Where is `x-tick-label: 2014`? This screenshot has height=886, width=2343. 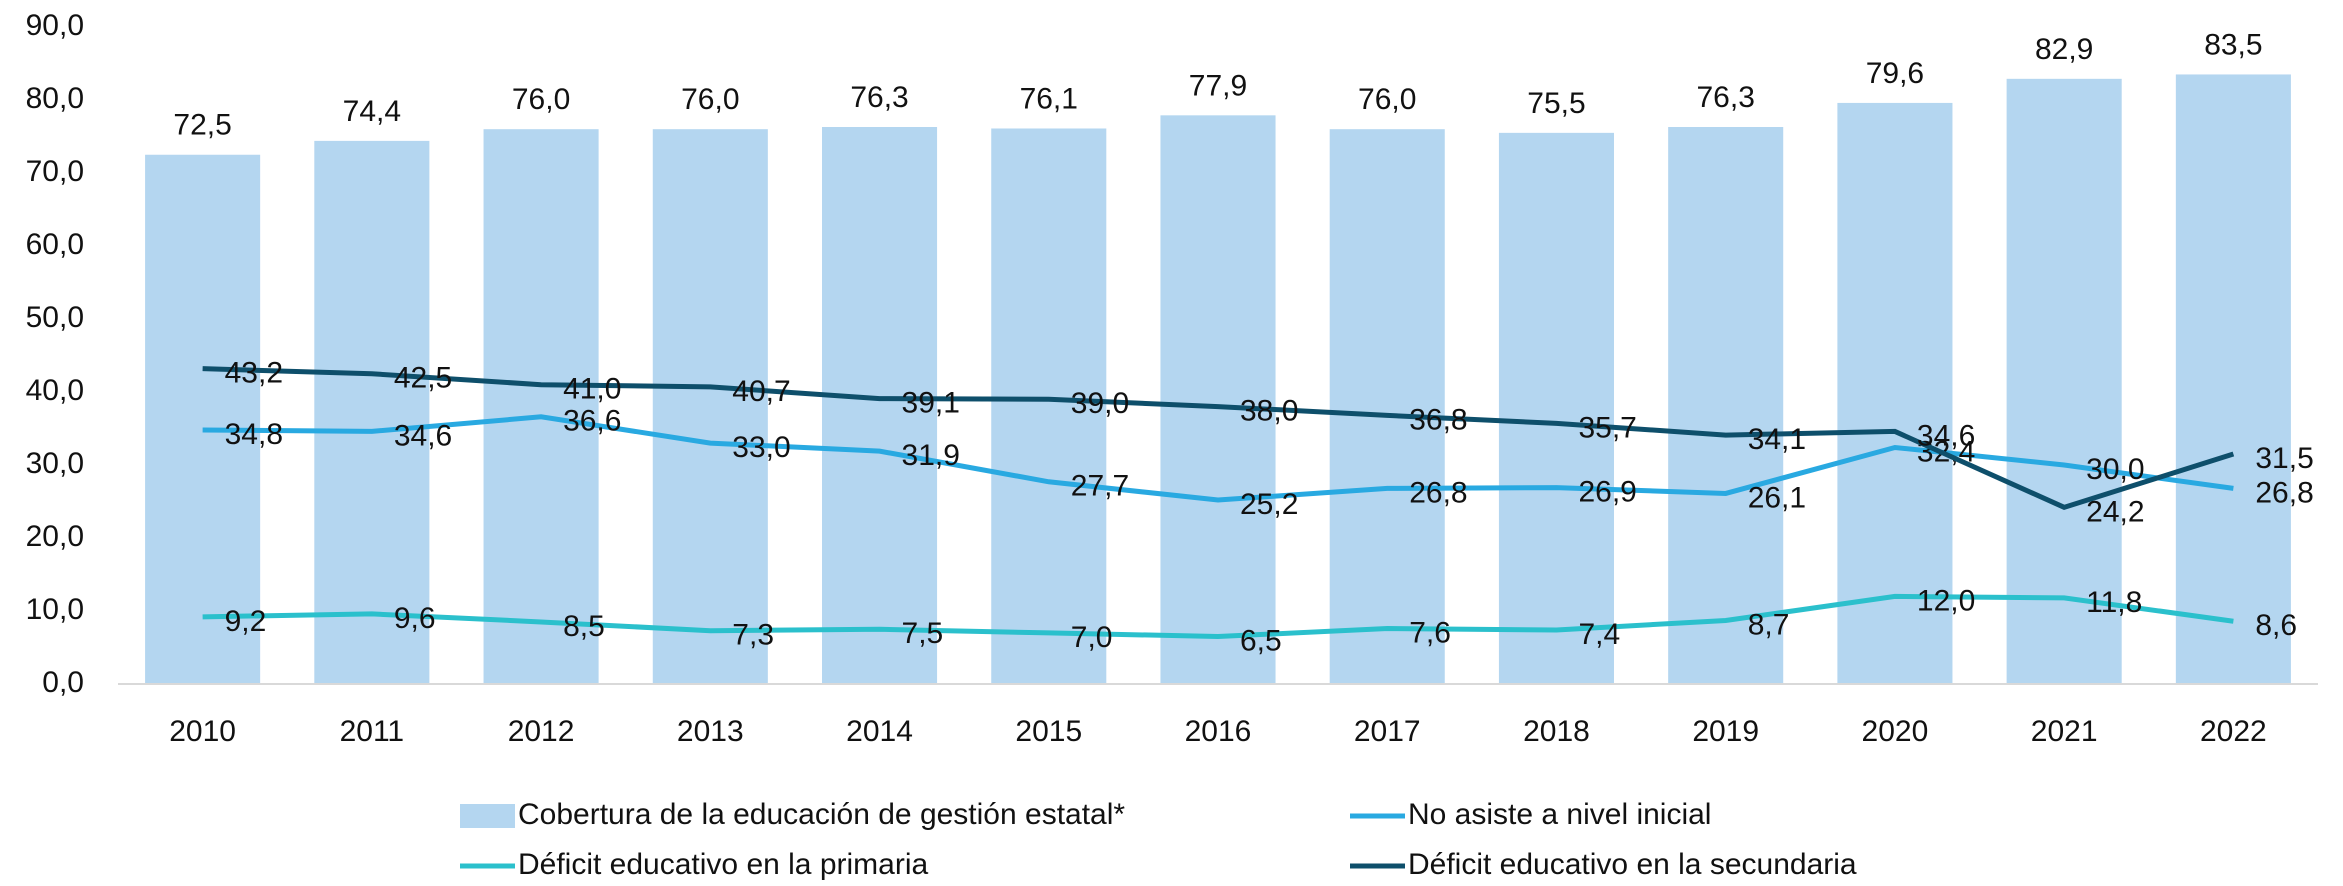 x-tick-label: 2014 is located at coordinates (879, 731).